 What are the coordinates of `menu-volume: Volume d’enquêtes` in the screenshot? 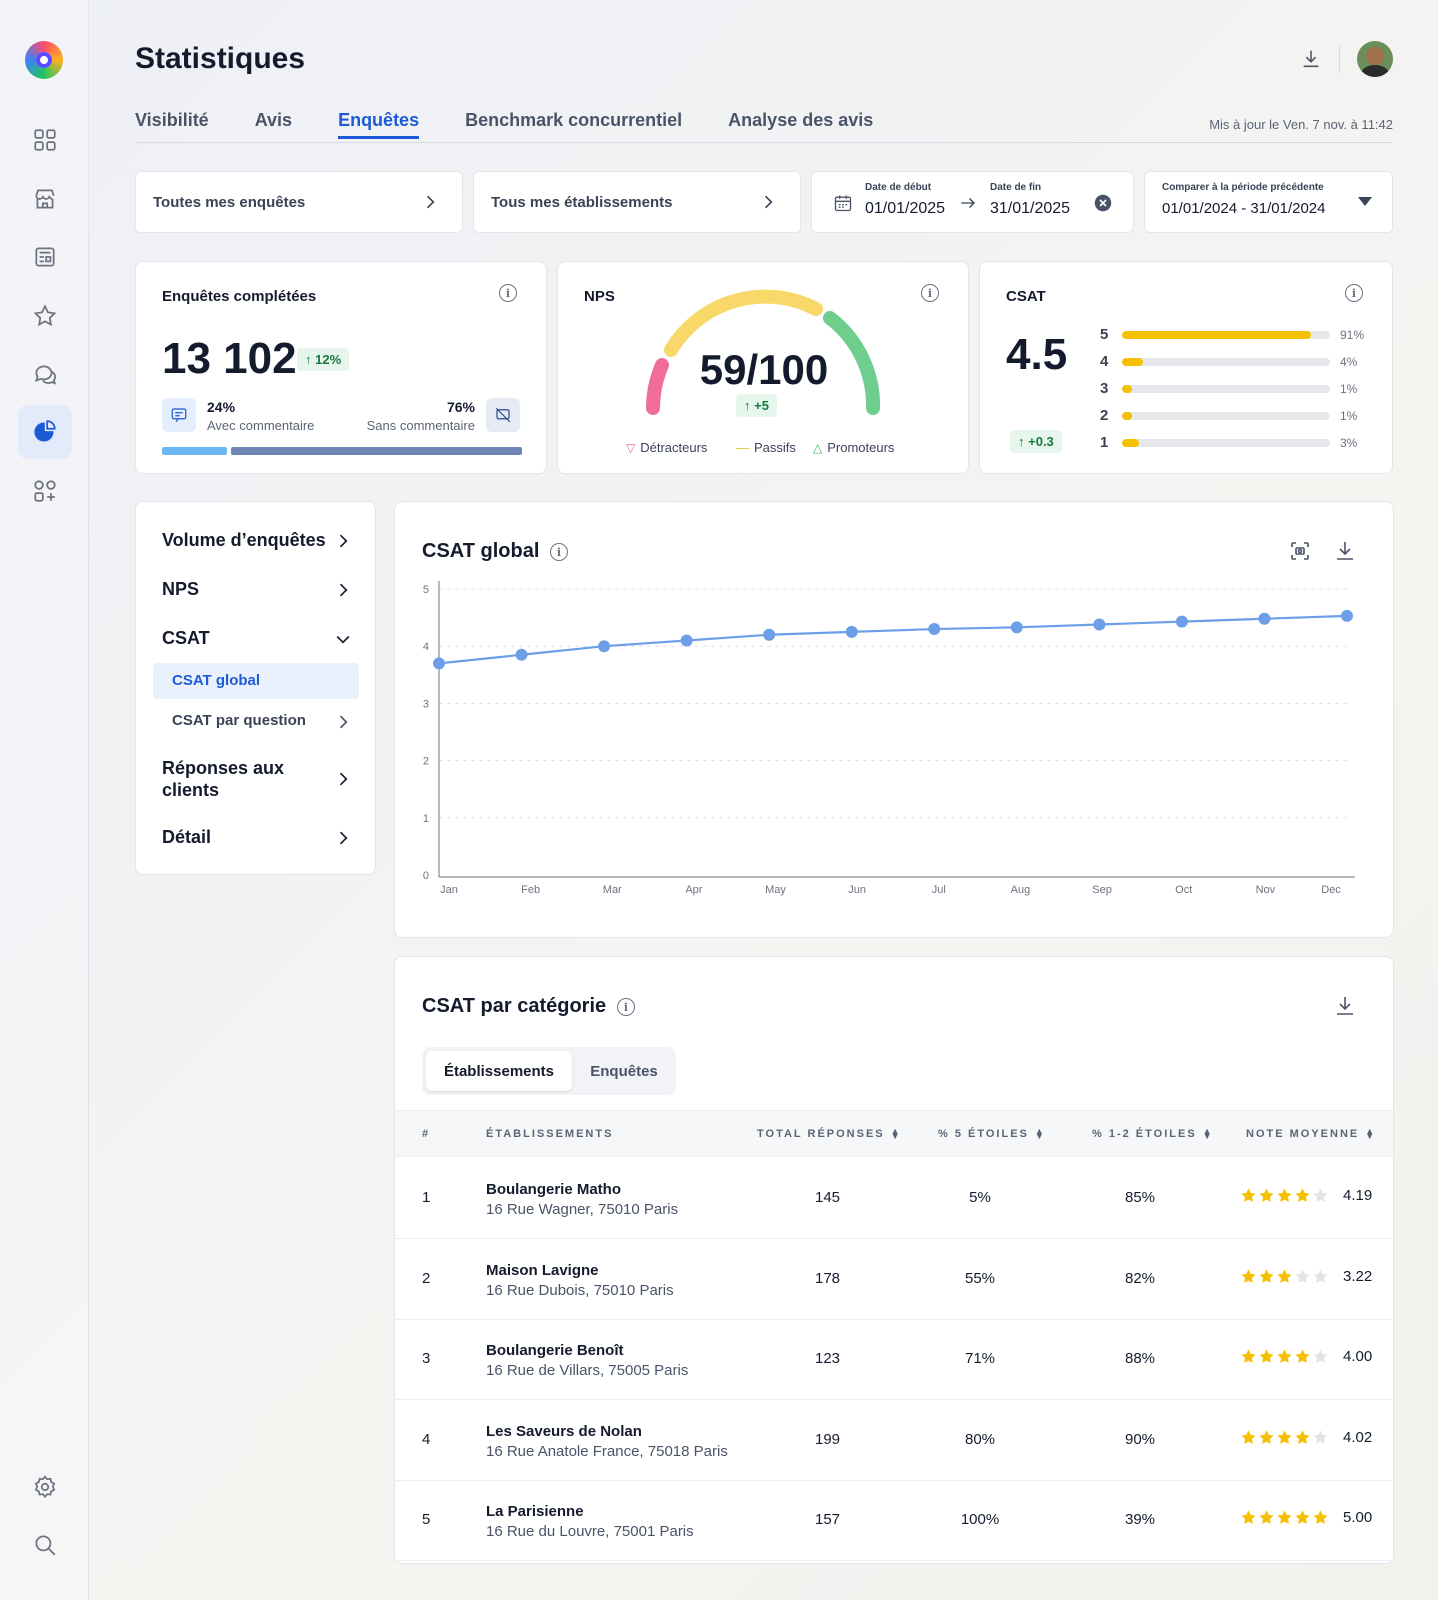 It's located at (244, 540).